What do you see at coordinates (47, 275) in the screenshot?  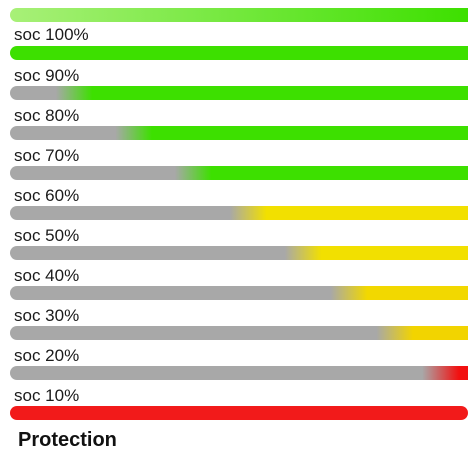 I see `soc-level-label: soc 40%` at bounding box center [47, 275].